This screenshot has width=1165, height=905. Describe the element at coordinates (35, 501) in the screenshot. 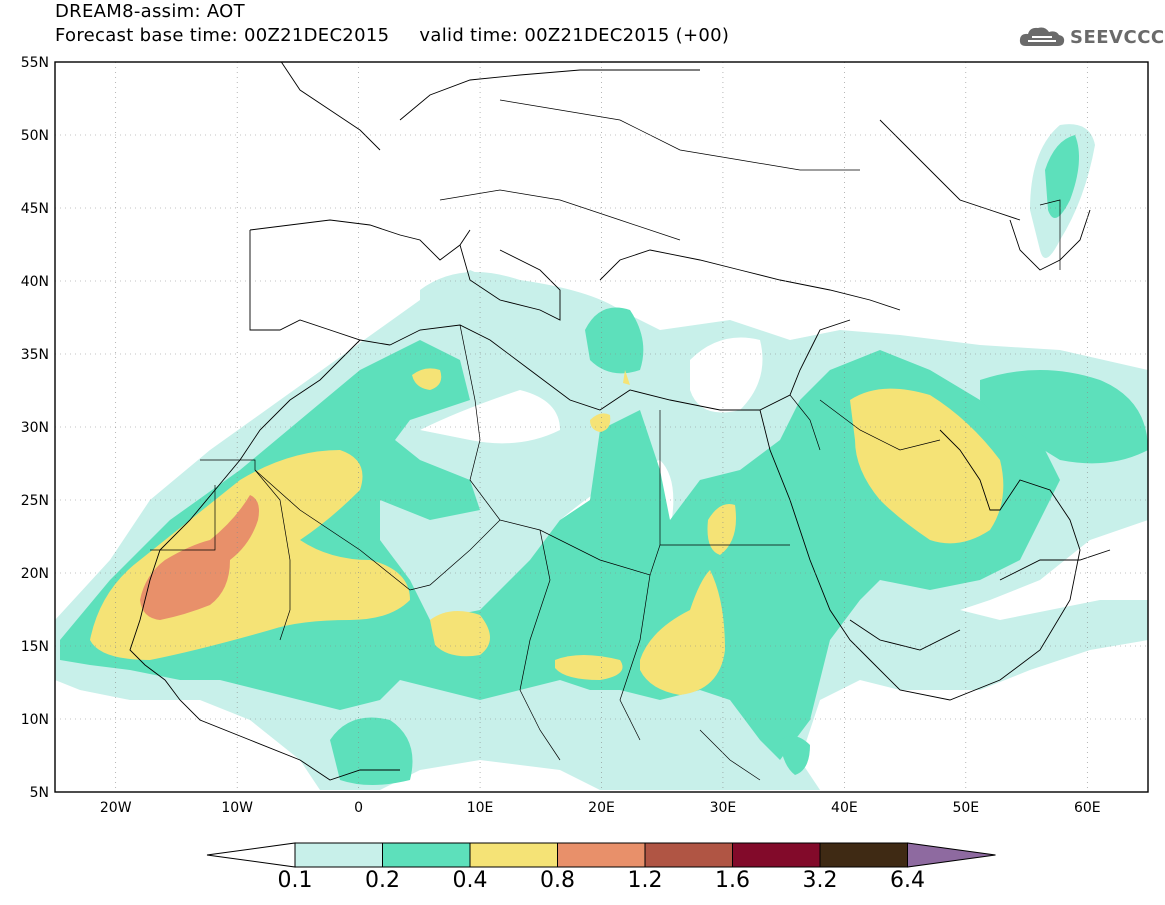

I see `lat-tick-label: 25N` at that location.